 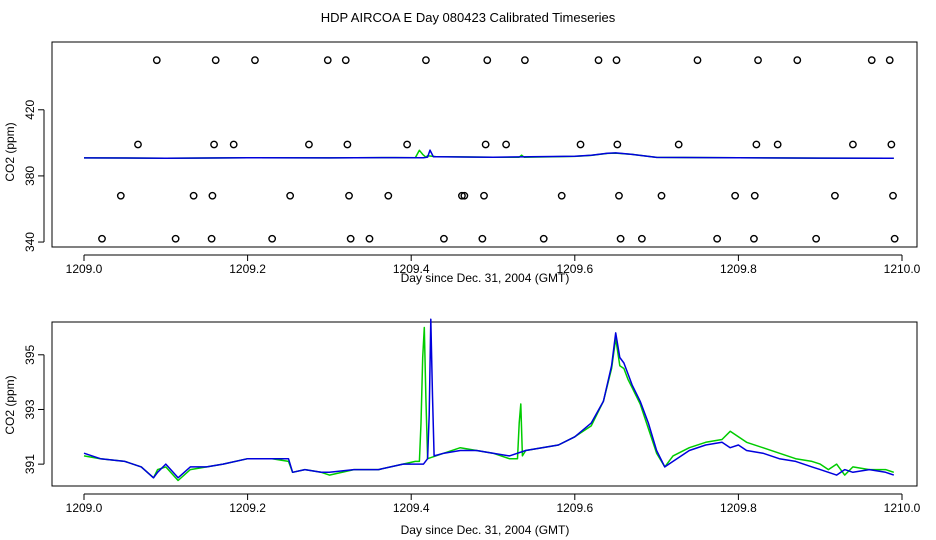 What do you see at coordinates (30, 464) in the screenshot?
I see `y-tick-label: 391` at bounding box center [30, 464].